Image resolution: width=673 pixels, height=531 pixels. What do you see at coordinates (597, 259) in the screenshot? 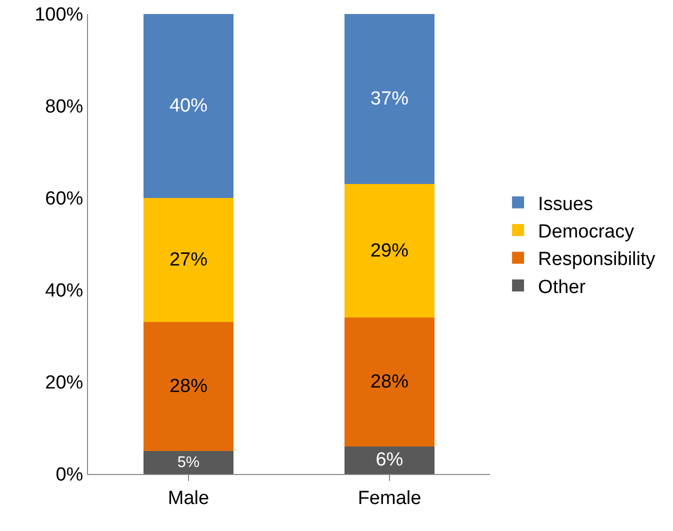
I see `legend-label: Responsibility` at bounding box center [597, 259].